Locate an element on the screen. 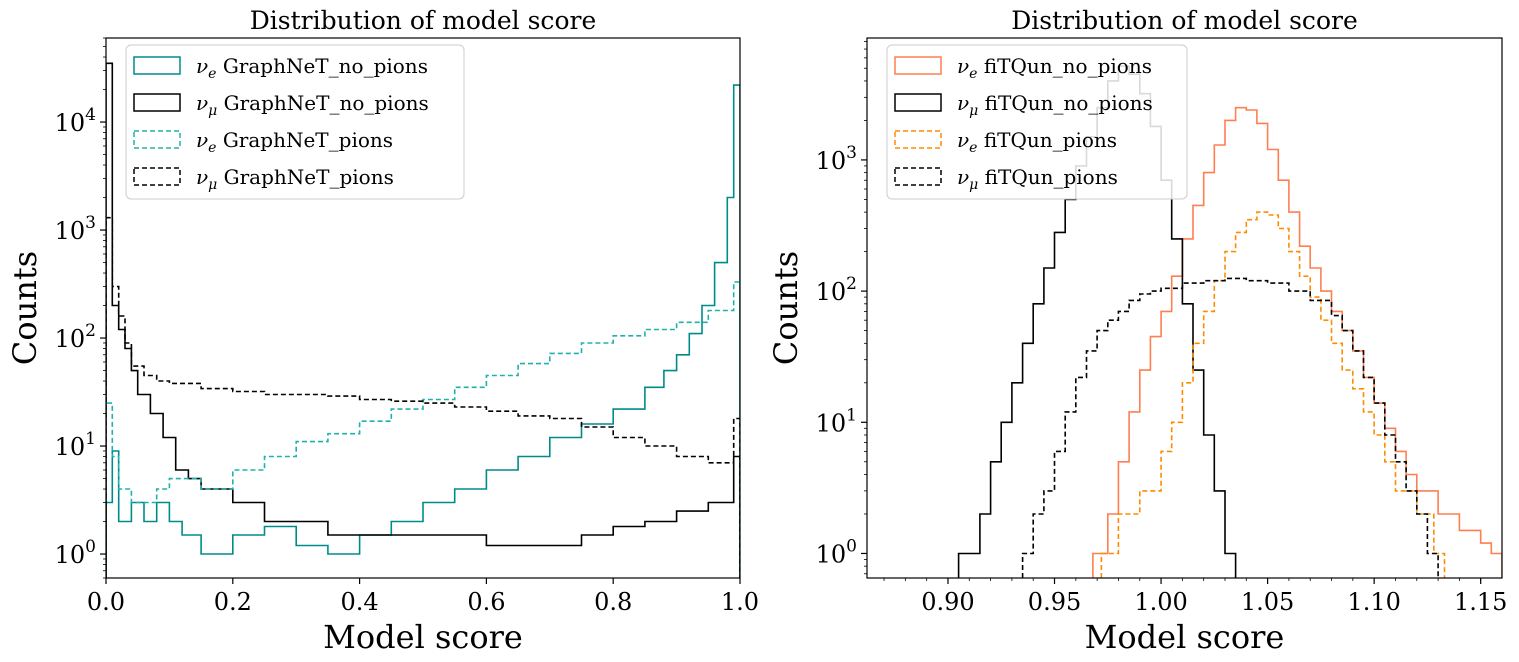 The image size is (1519, 662). x-tick-label: 1.0 is located at coordinates (740, 602).